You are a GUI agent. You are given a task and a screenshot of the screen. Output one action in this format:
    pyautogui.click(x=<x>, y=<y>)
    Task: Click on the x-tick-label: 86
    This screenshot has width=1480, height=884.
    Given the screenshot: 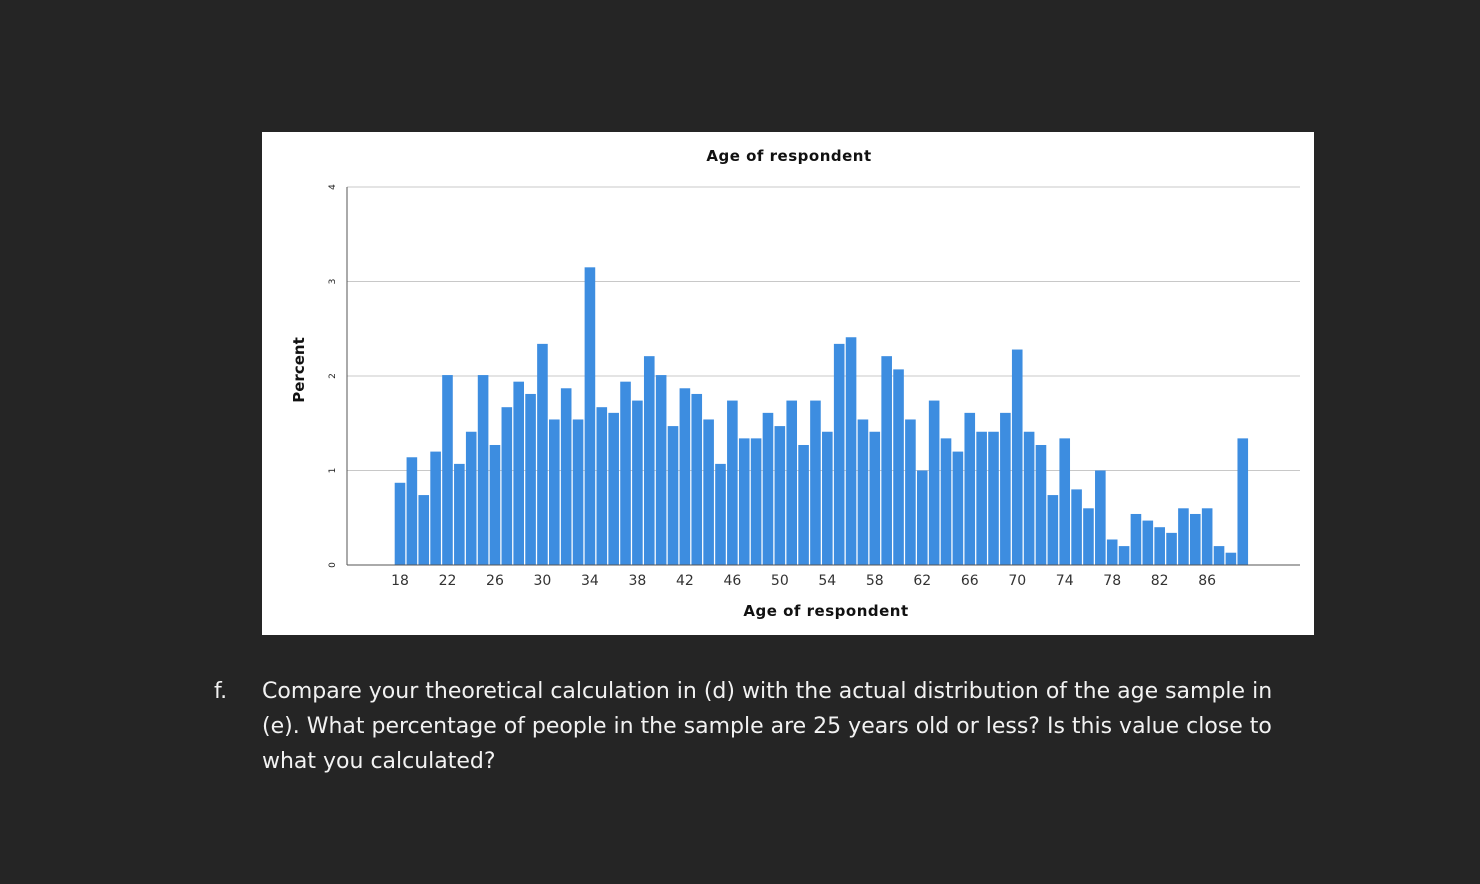 What is the action you would take?
    pyautogui.click(x=1207, y=581)
    